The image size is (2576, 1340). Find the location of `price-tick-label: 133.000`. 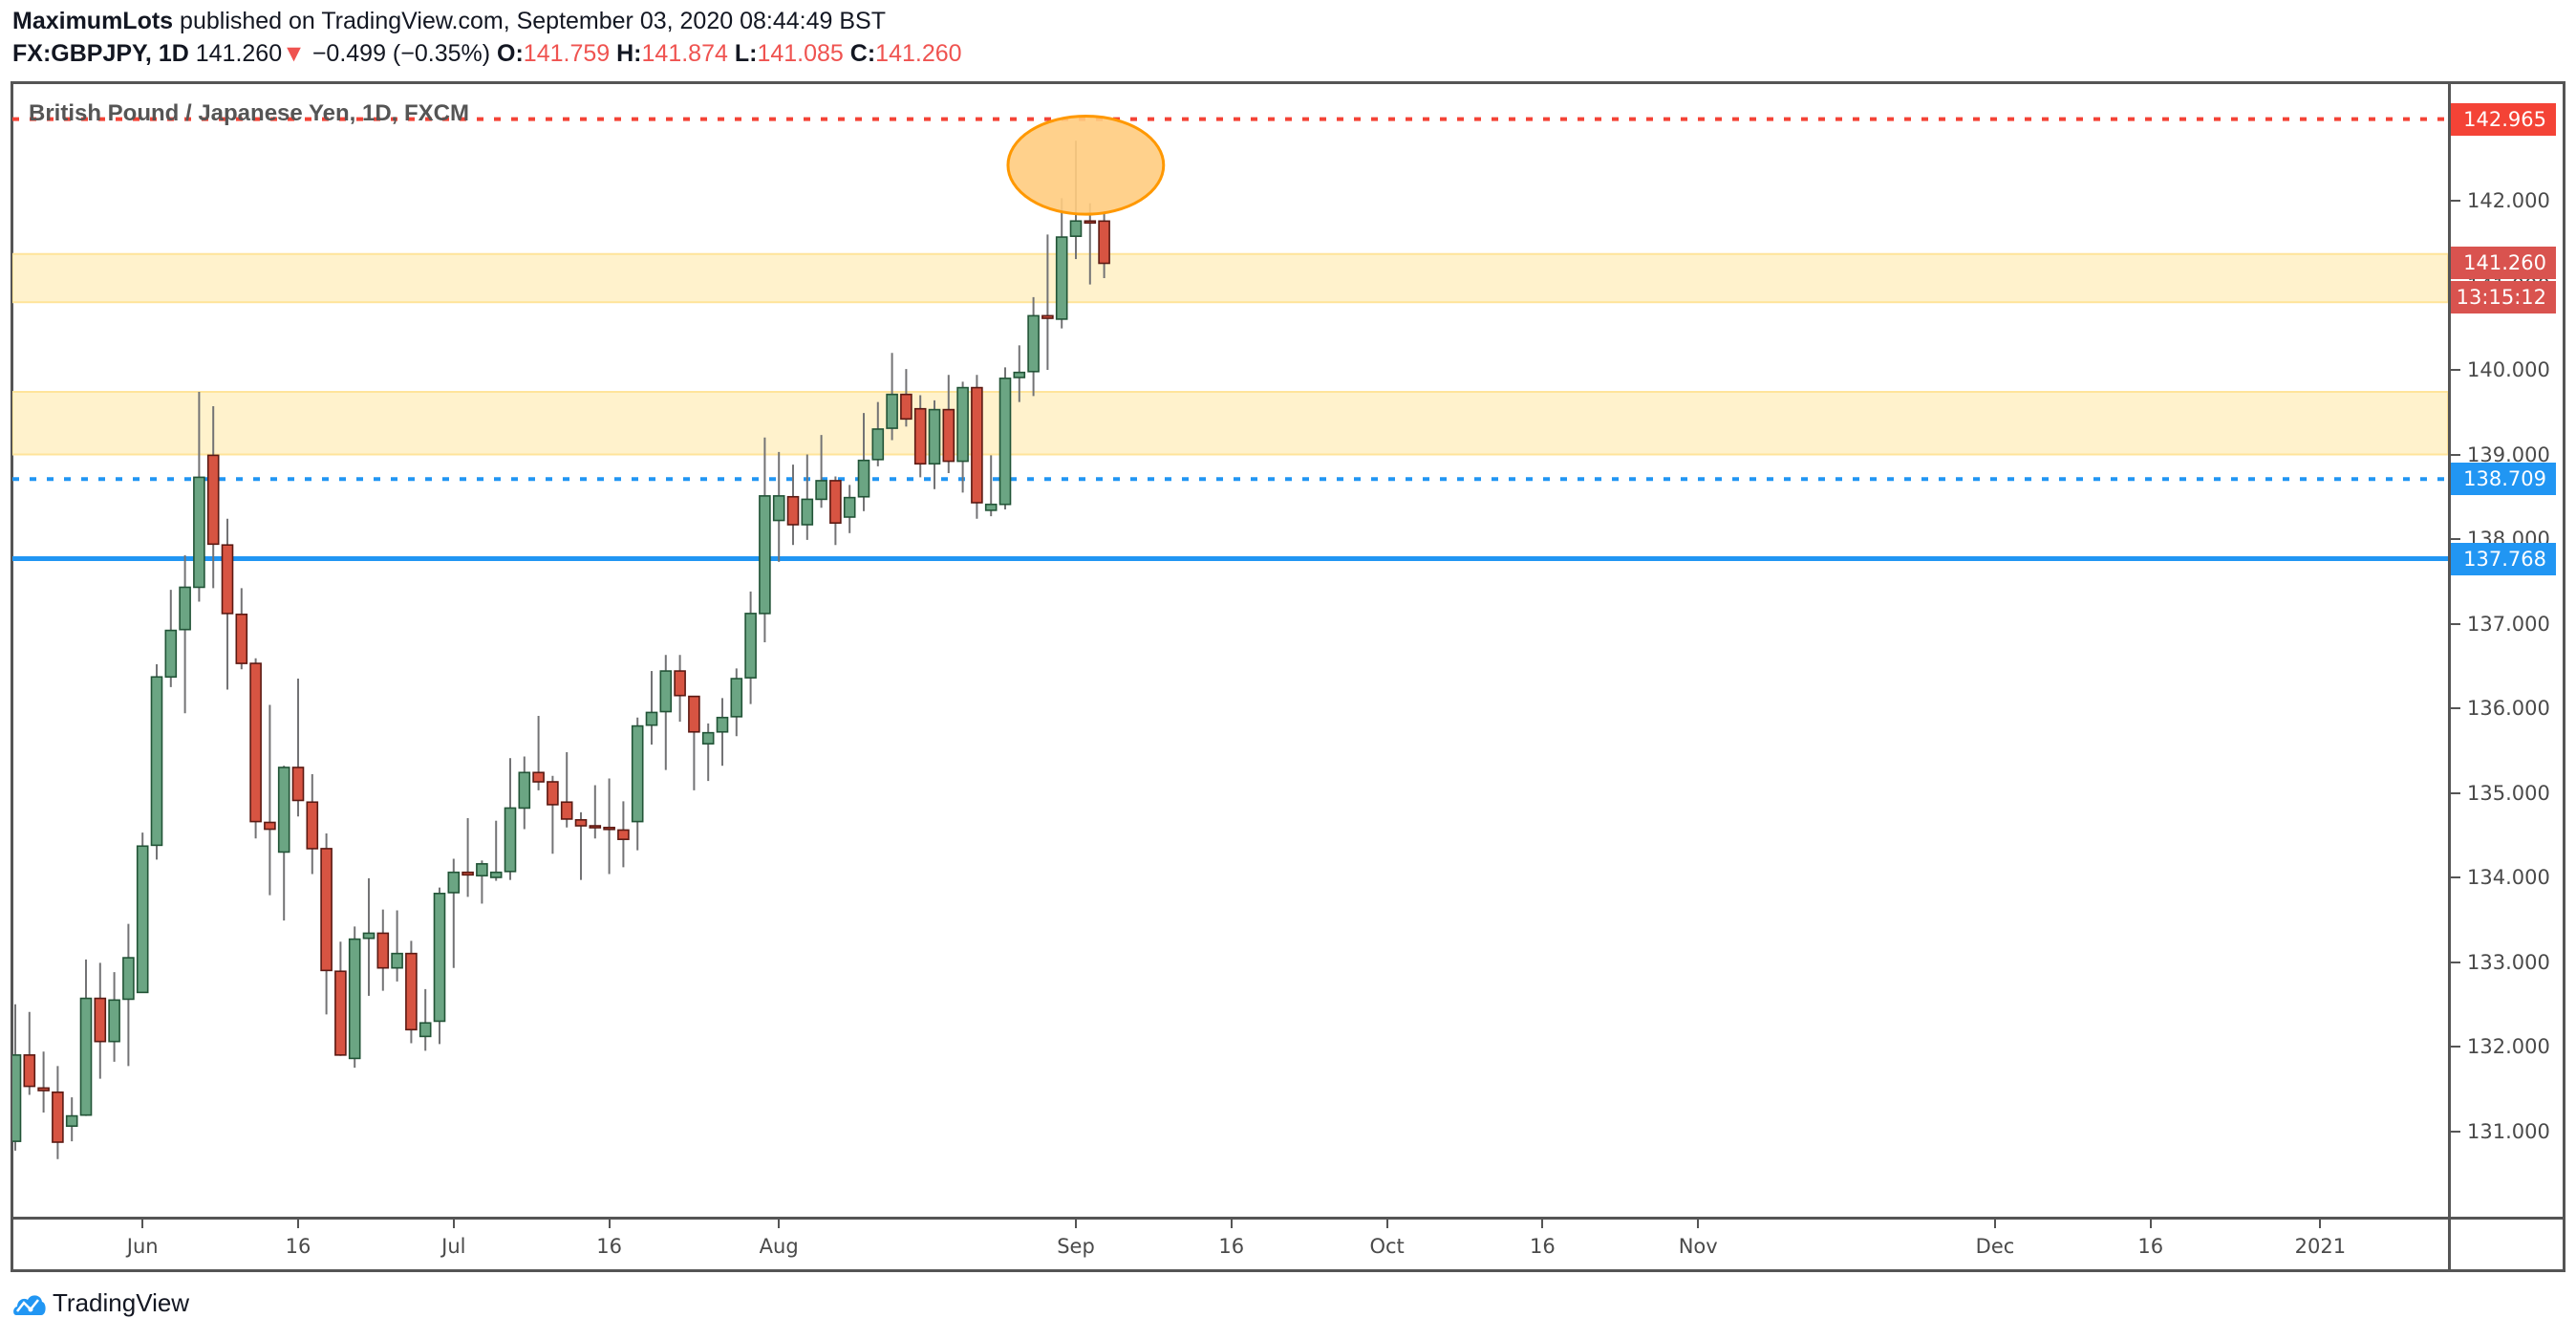

price-tick-label: 133.000 is located at coordinates (2508, 962).